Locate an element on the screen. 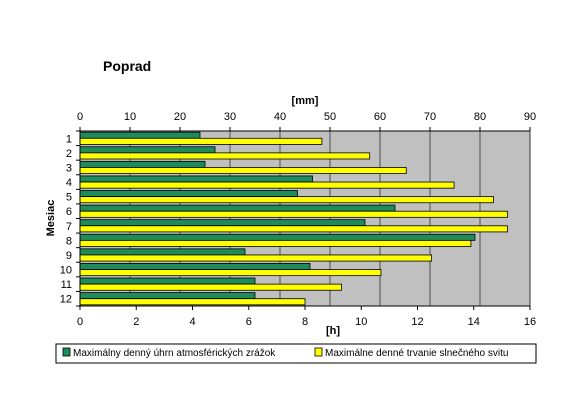 The height and width of the screenshot is (414, 585). top-tick-label: 70 is located at coordinates (430, 117).